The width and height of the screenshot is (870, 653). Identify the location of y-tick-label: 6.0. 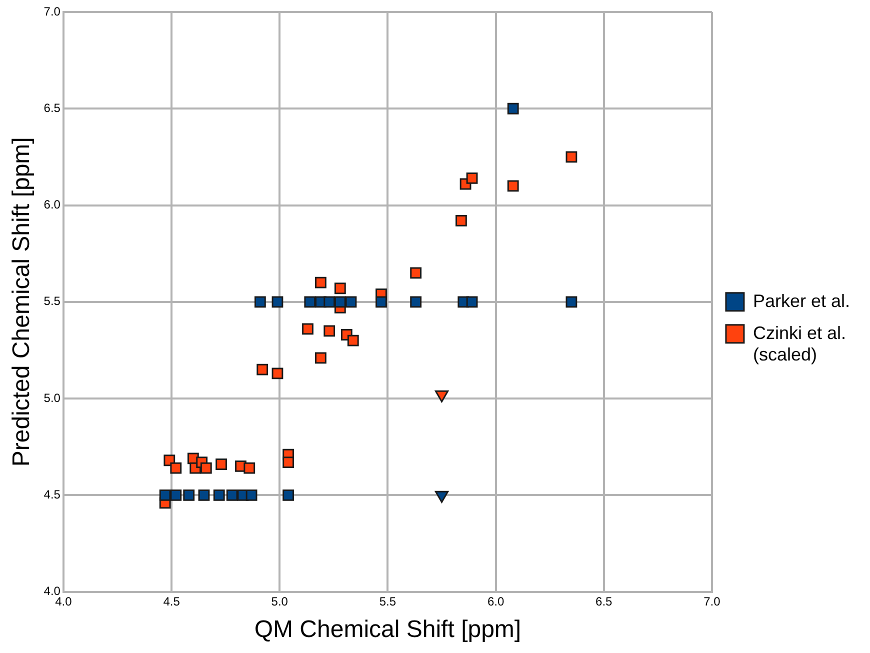
(52, 205).